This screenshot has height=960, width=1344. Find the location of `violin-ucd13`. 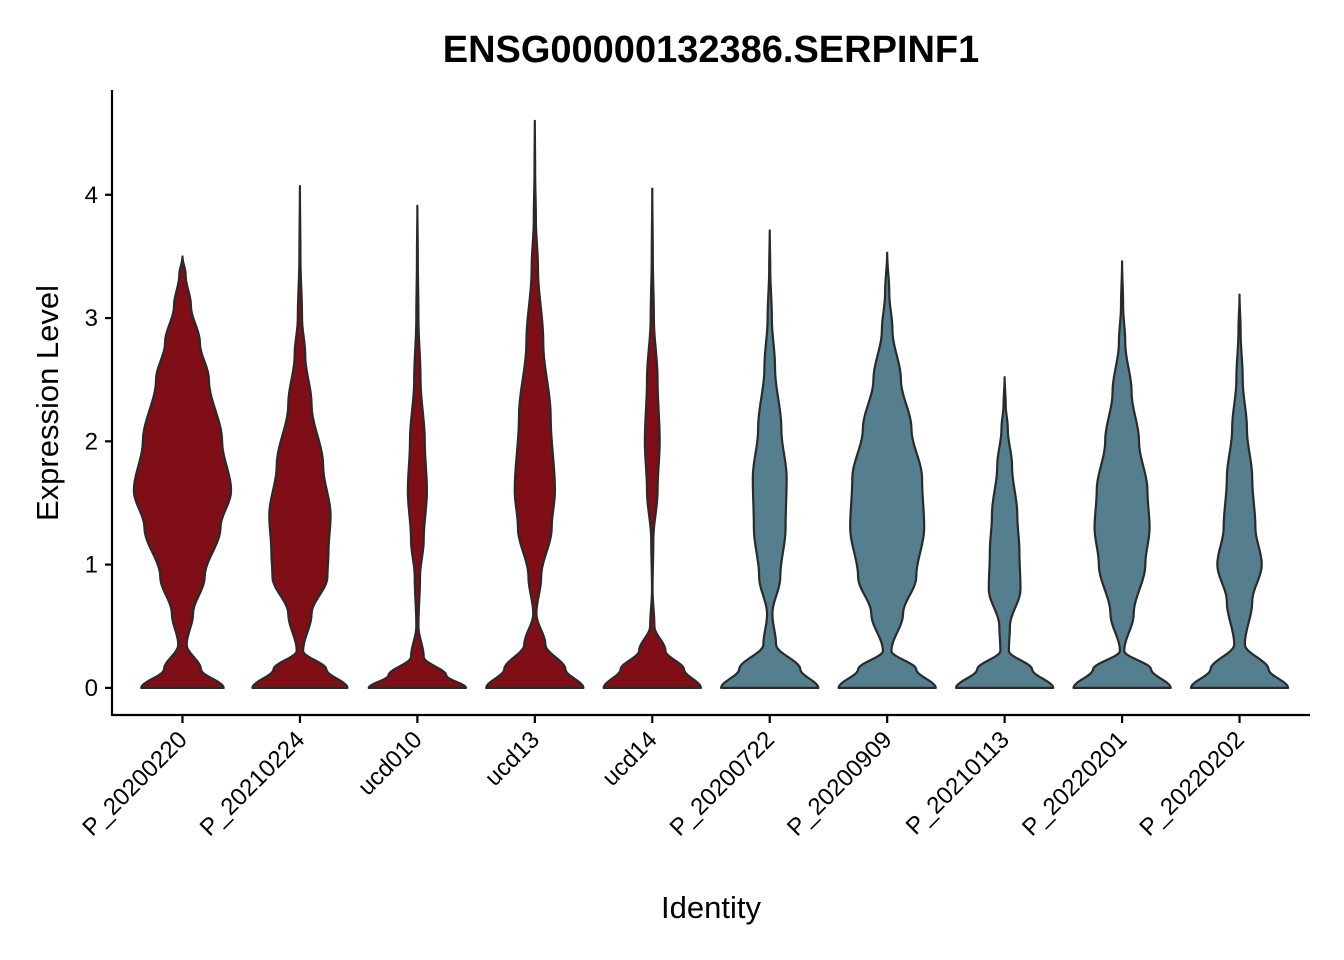

violin-ucd13 is located at coordinates (535, 404).